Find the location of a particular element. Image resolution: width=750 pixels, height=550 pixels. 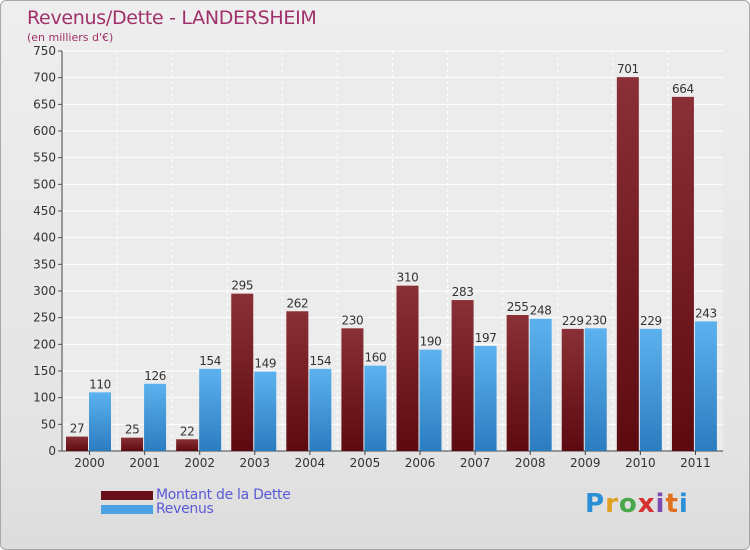

data-label-dette-2008: 255 is located at coordinates (518, 307).